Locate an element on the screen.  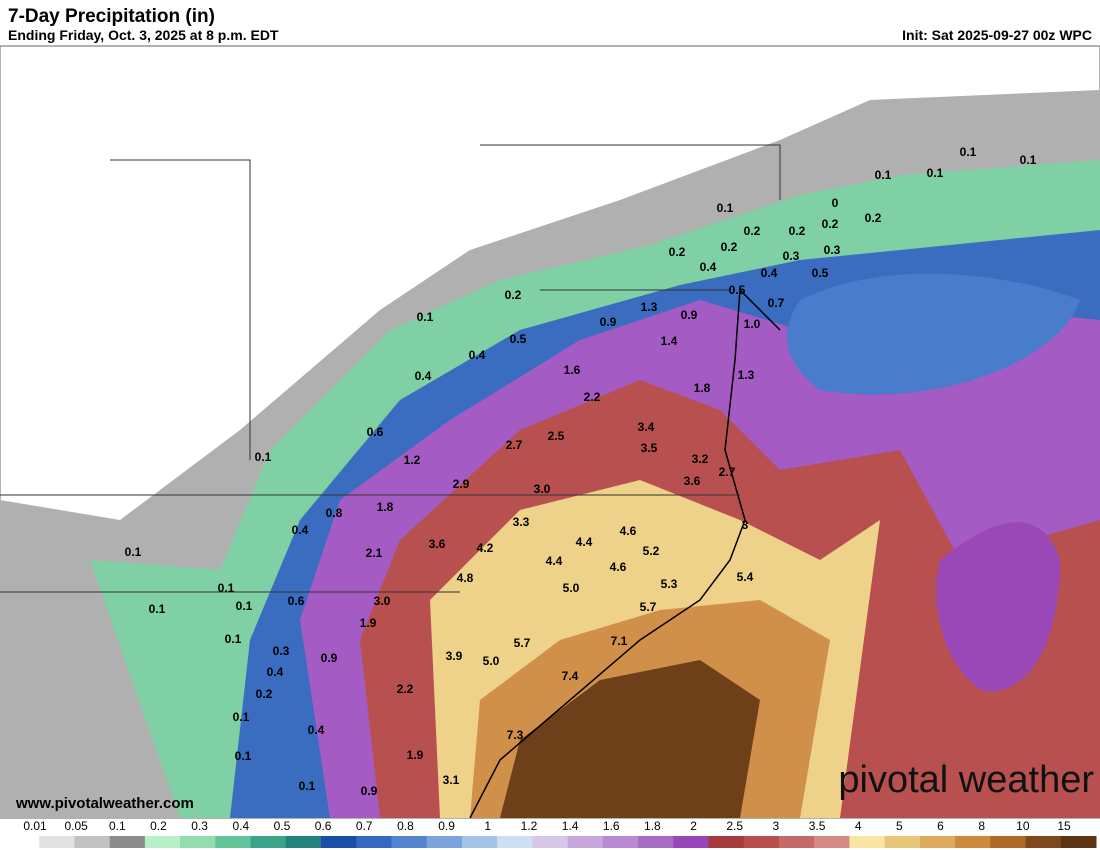
legend-tick-label: 0.1 is located at coordinates (117, 826).